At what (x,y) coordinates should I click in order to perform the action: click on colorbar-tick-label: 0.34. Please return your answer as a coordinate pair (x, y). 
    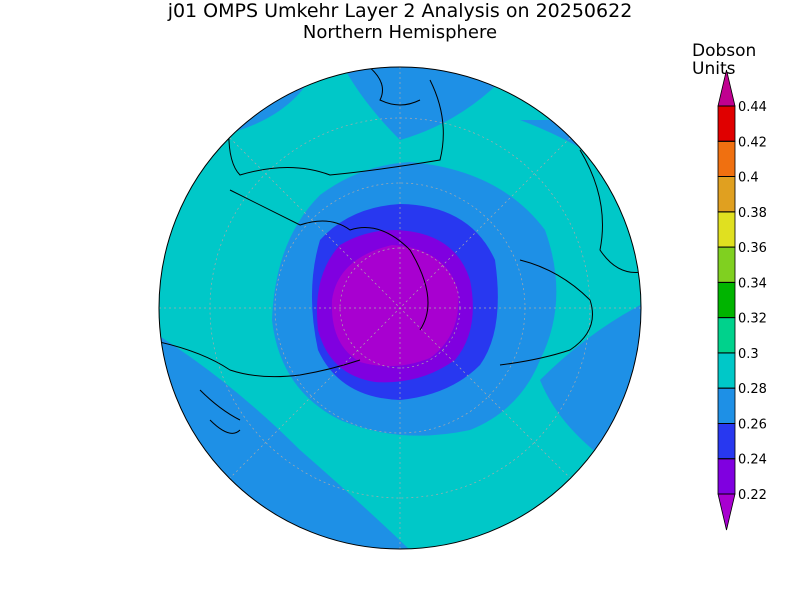
    Looking at the image, I should click on (752, 283).